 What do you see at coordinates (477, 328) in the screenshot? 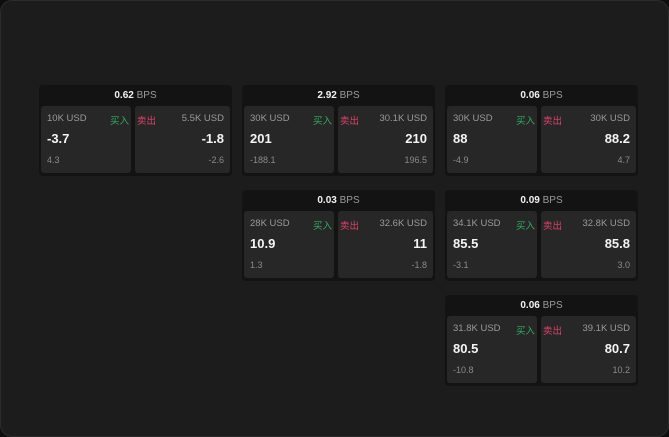
I see `bid-size: 31.8K USD` at bounding box center [477, 328].